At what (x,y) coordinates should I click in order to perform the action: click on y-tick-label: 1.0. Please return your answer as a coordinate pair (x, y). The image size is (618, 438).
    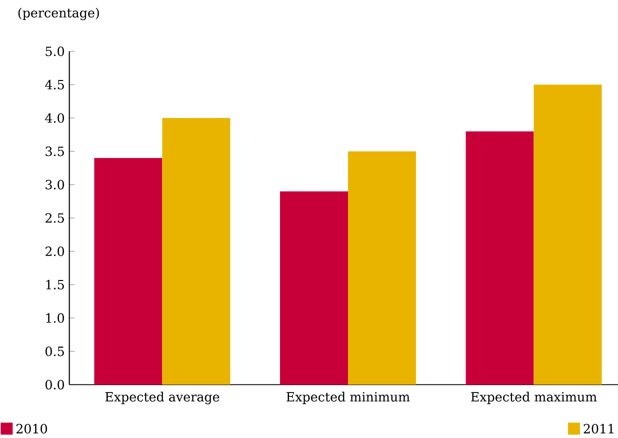
    Looking at the image, I should click on (55, 318).